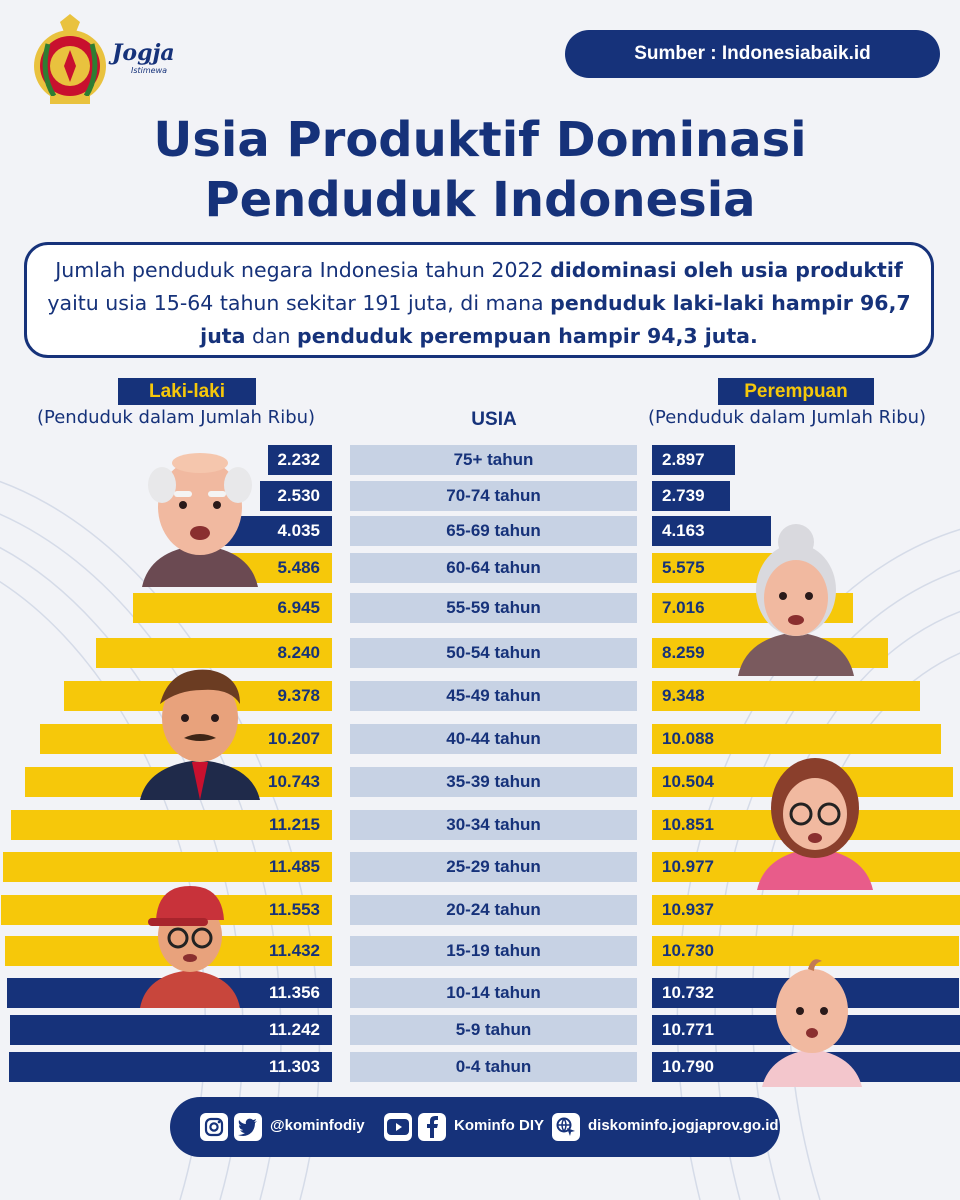 The height and width of the screenshot is (1200, 960). Describe the element at coordinates (493, 910) in the screenshot. I see `age-category-label: 20-24 tahun` at that location.